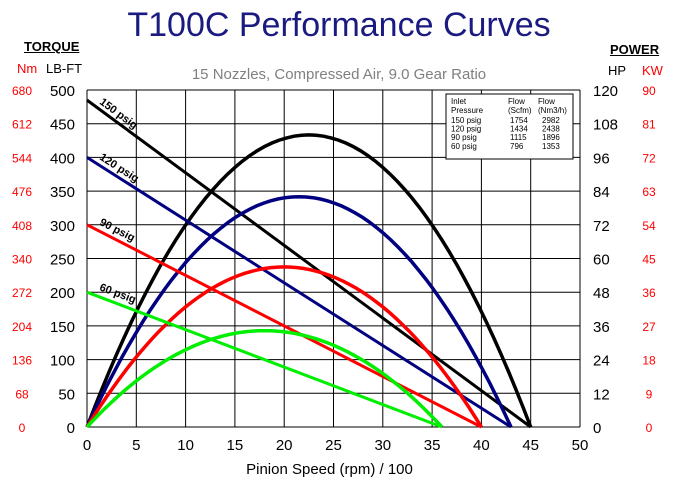  Describe the element at coordinates (466, 120) in the screenshot. I see `flow-table-cell: 150 psig` at that location.